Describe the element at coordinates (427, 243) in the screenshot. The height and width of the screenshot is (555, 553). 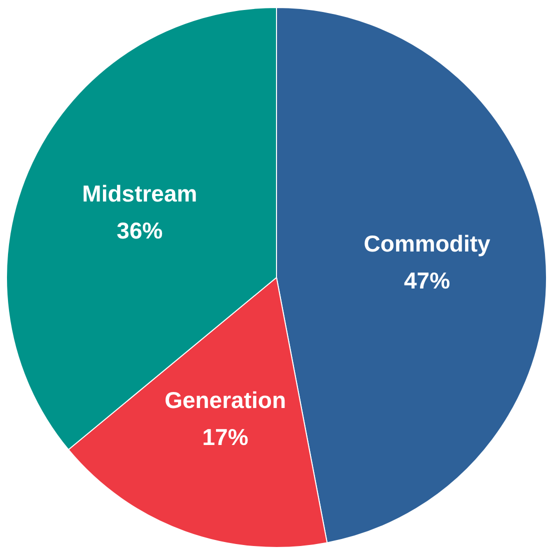
I see `slice-label: Commodity` at that location.